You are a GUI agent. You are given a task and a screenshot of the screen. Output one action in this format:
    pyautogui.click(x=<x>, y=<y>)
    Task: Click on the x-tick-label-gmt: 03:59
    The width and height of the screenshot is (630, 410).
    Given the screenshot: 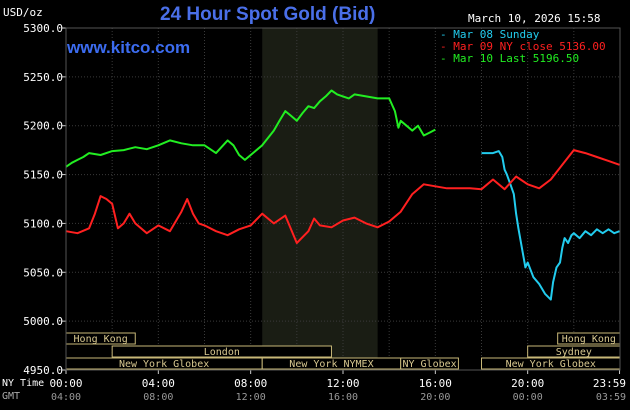 What is the action you would take?
    pyautogui.click(x=611, y=397)
    